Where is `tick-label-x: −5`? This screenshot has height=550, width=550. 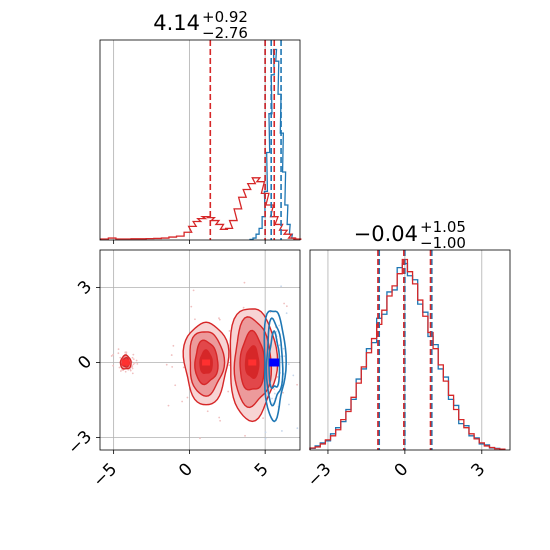 tick-label-x: −5 is located at coordinates (105, 475).